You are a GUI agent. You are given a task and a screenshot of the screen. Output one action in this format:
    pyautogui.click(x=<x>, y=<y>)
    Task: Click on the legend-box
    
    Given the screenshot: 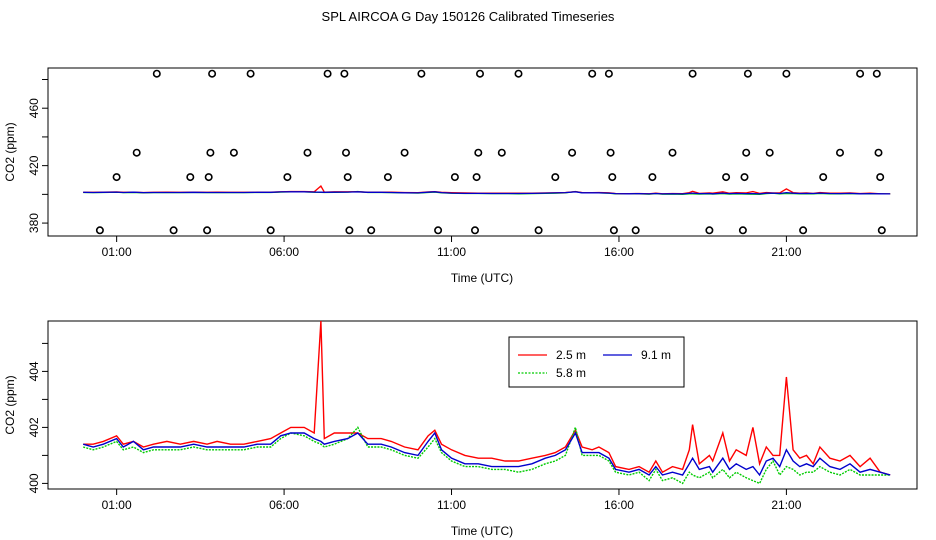 What is the action you would take?
    pyautogui.click(x=596, y=362)
    